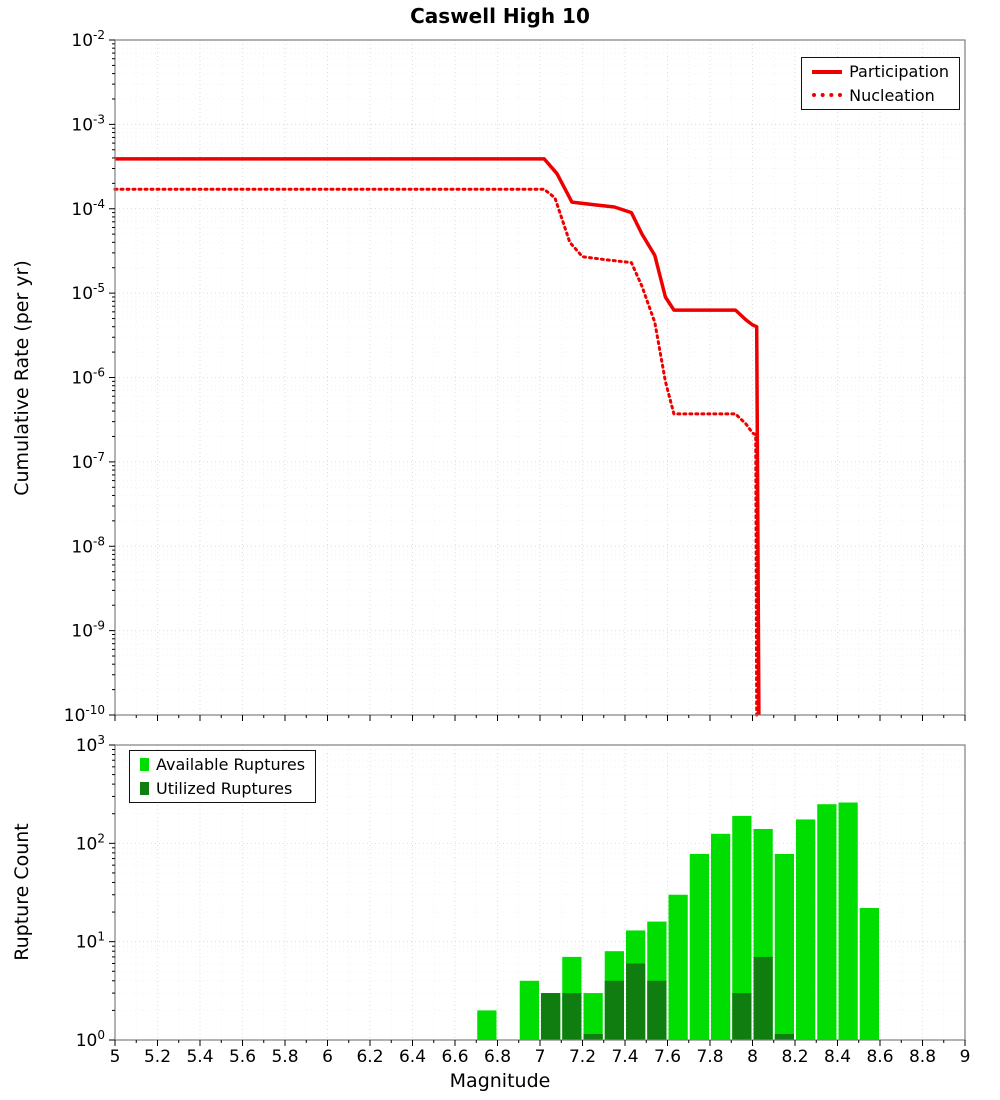  I want to click on x-tick-label: 6.4, so click(412, 1057).